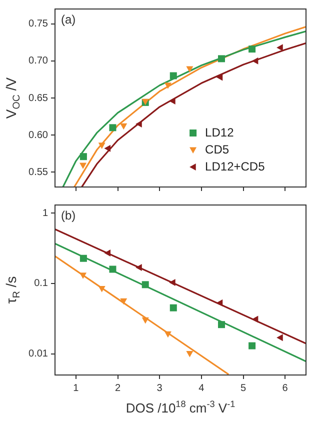  What do you see at coordinates (38, 61) in the screenshot?
I see `y-tick-label: 0.70` at bounding box center [38, 61].